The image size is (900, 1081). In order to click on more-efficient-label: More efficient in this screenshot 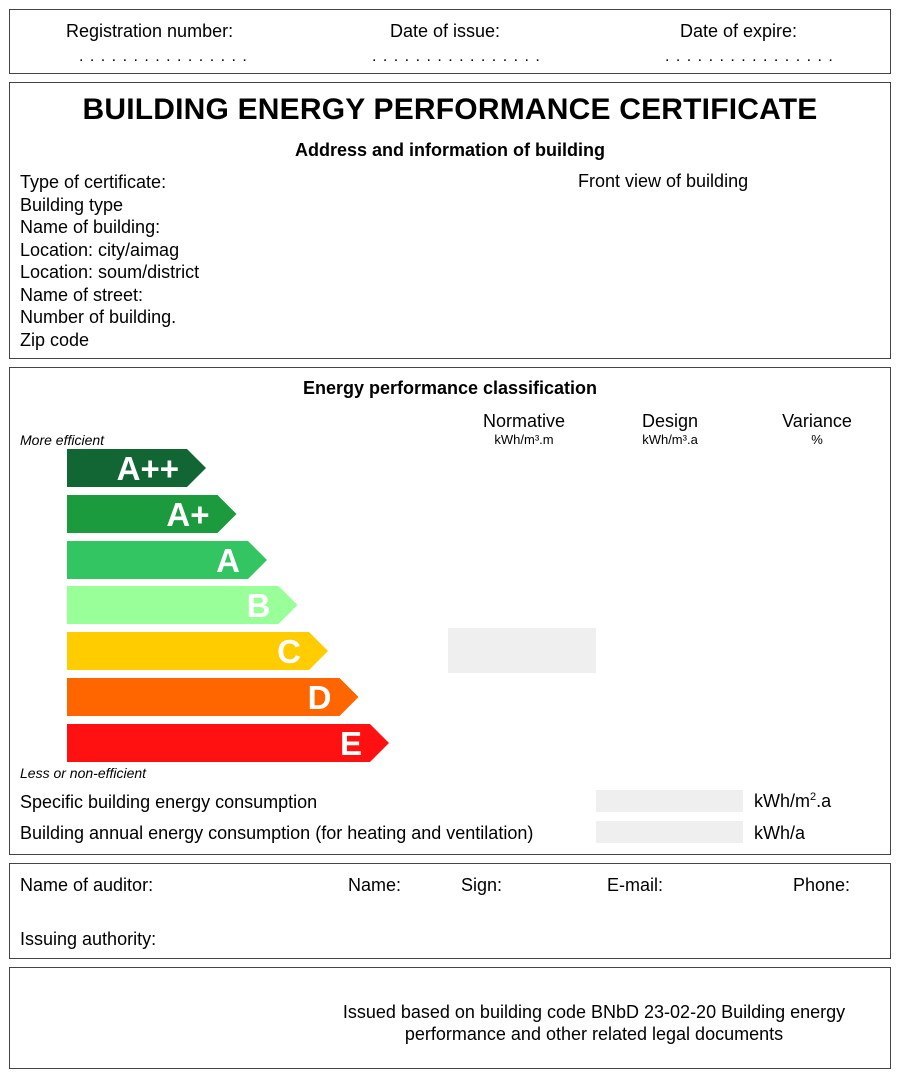, I will do `click(62, 440)`.